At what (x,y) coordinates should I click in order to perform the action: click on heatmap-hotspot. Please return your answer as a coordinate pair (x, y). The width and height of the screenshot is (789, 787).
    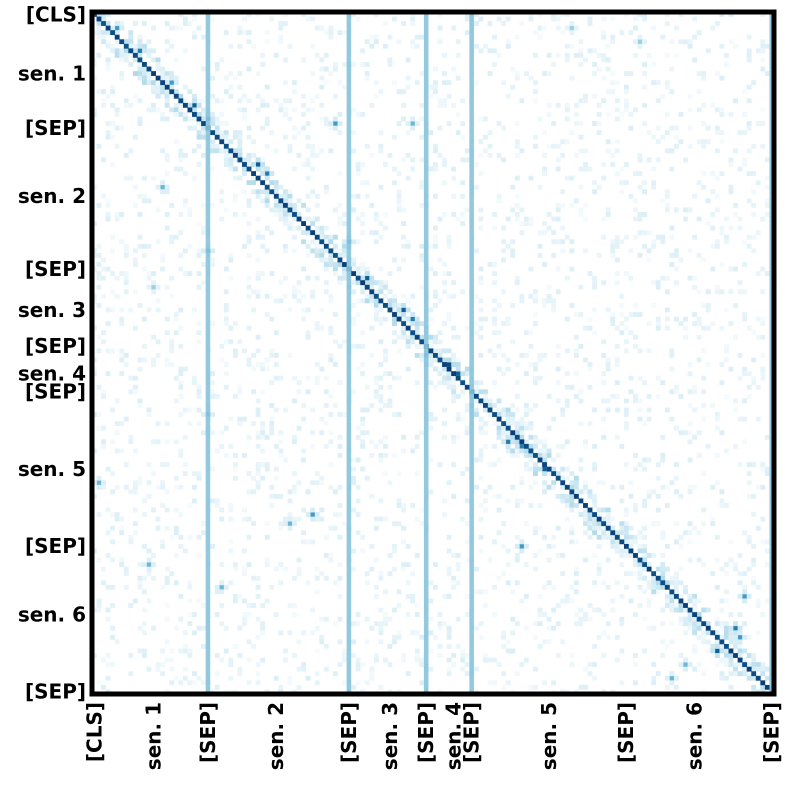
    Looking at the image, I should click on (153, 287).